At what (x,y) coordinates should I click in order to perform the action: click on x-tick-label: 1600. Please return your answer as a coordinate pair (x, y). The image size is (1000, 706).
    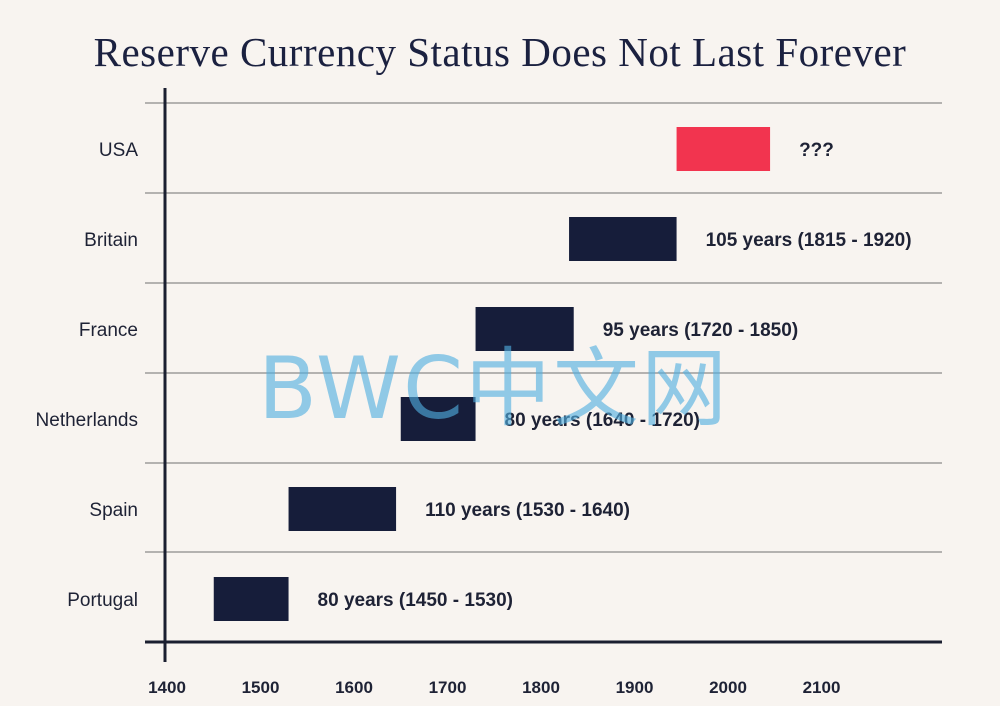
    Looking at the image, I should click on (354, 687).